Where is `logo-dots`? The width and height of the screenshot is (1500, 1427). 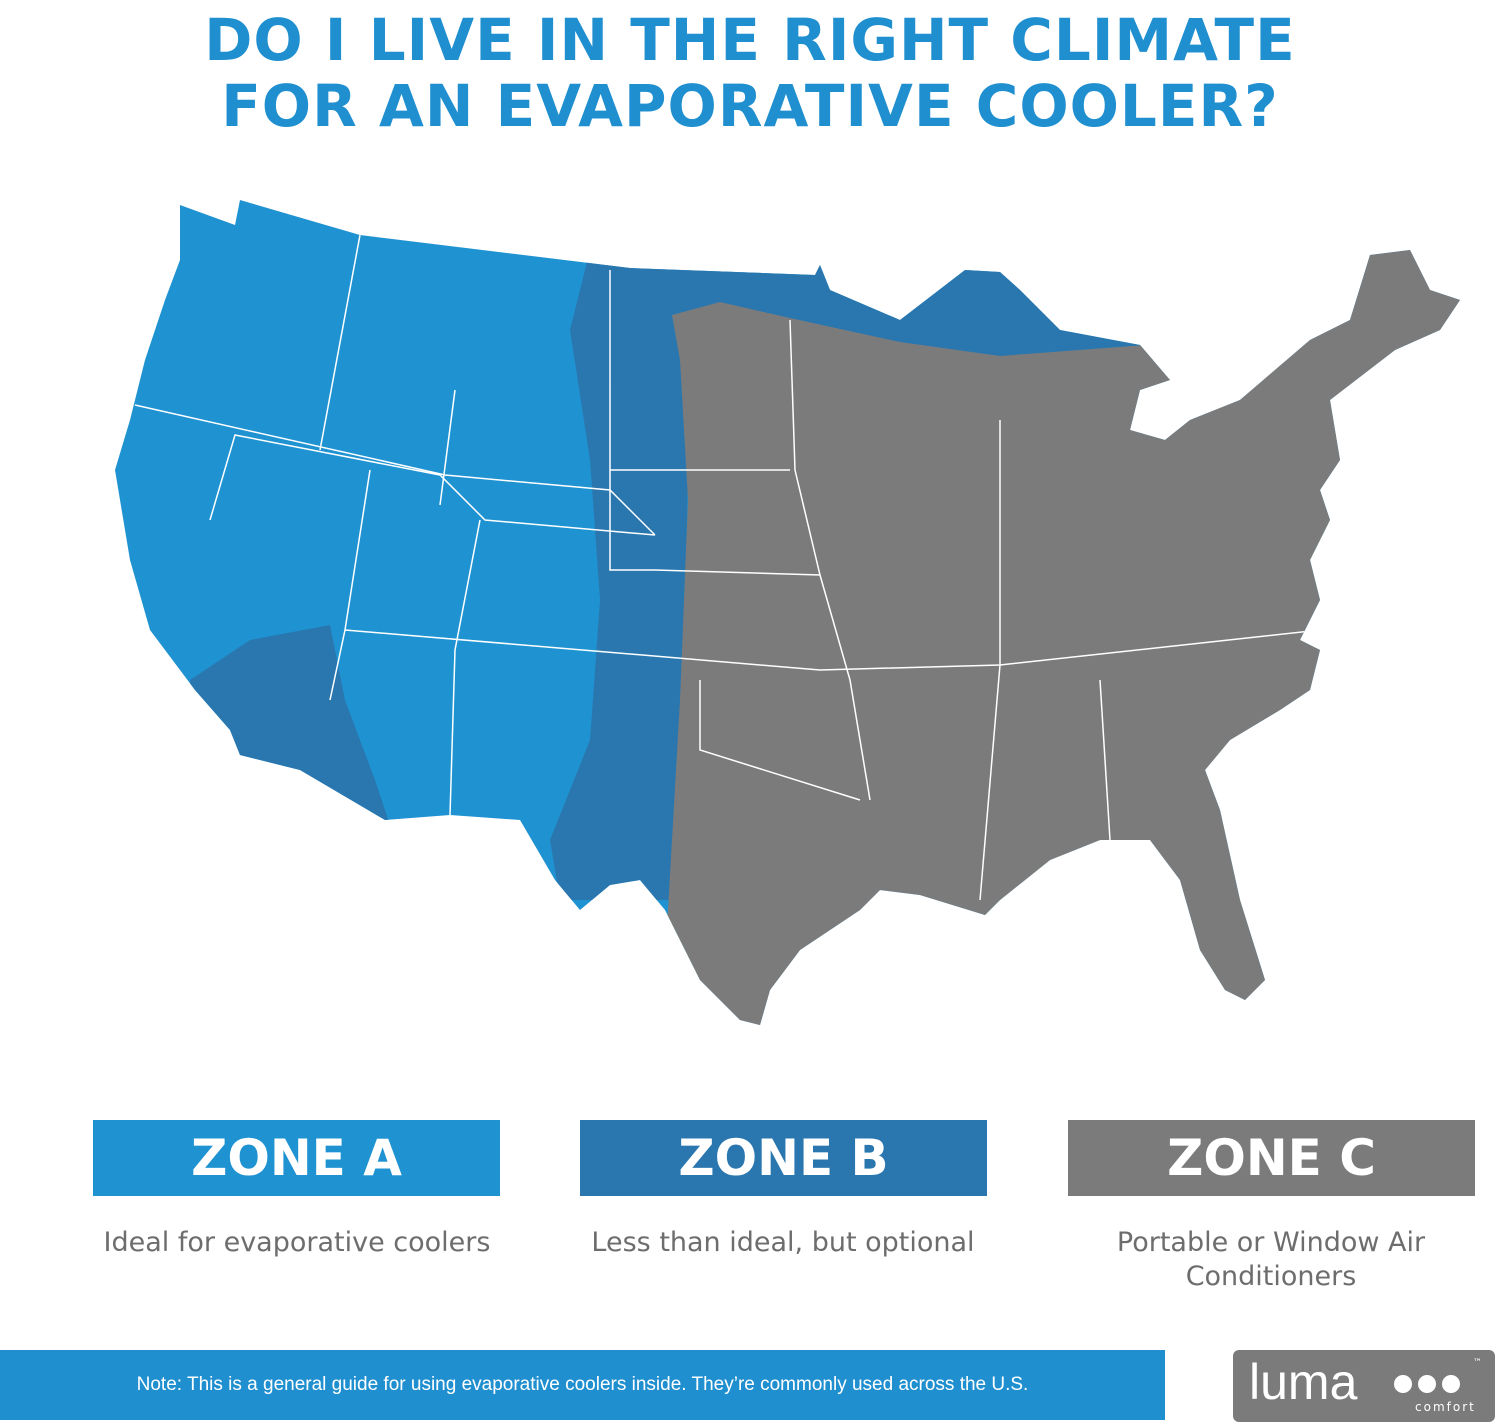 logo-dots is located at coordinates (1427, 1384).